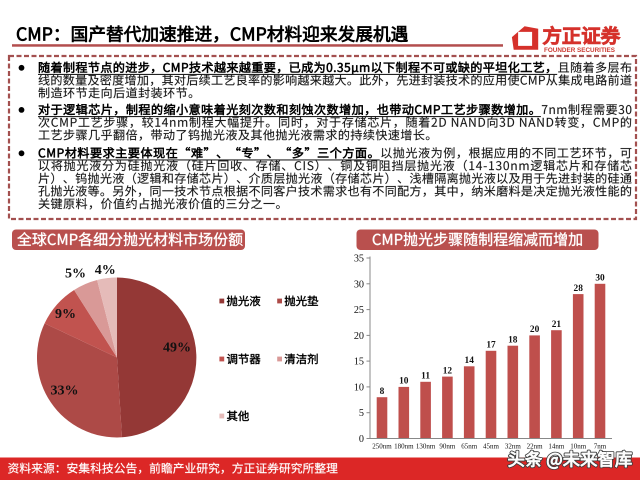 The height and width of the screenshot is (480, 640). I want to click on svg-text: 0, so click(361, 439).